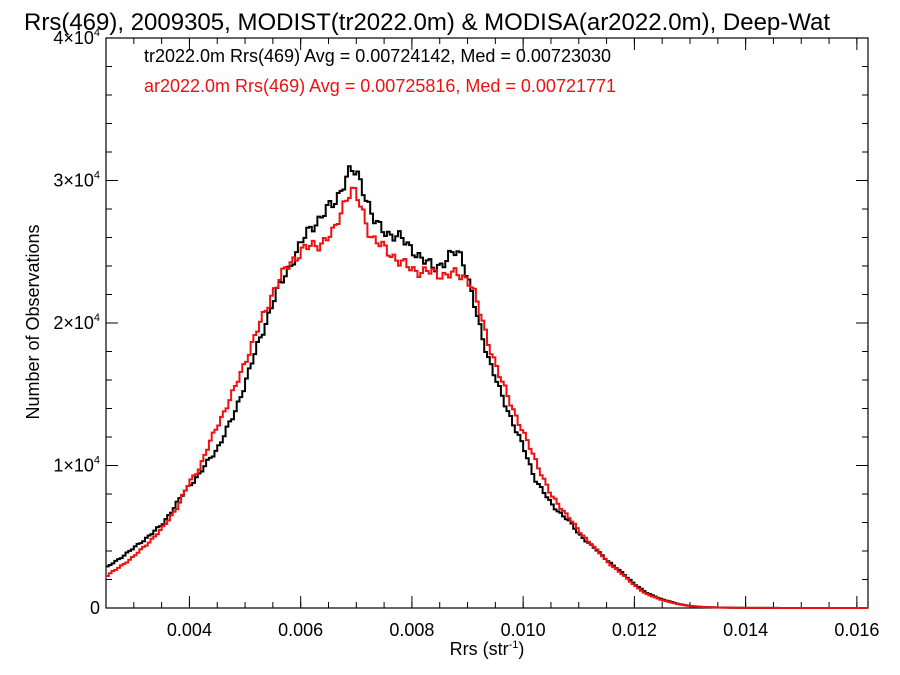  I want to click on x-tick-label: 0.012, so click(634, 630).